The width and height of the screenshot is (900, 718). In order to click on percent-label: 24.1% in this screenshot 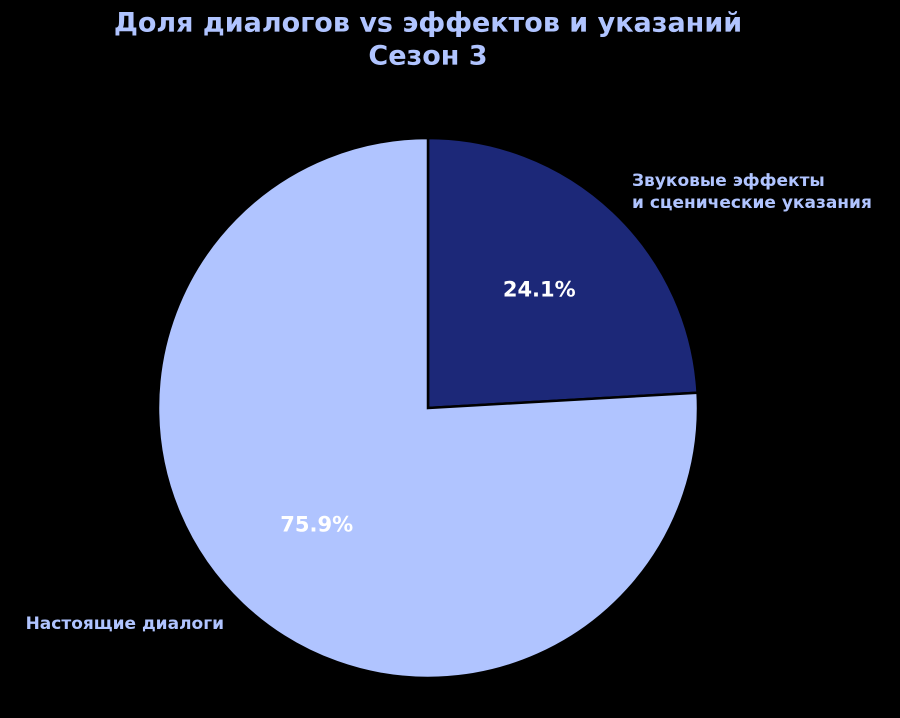, I will do `click(539, 289)`.